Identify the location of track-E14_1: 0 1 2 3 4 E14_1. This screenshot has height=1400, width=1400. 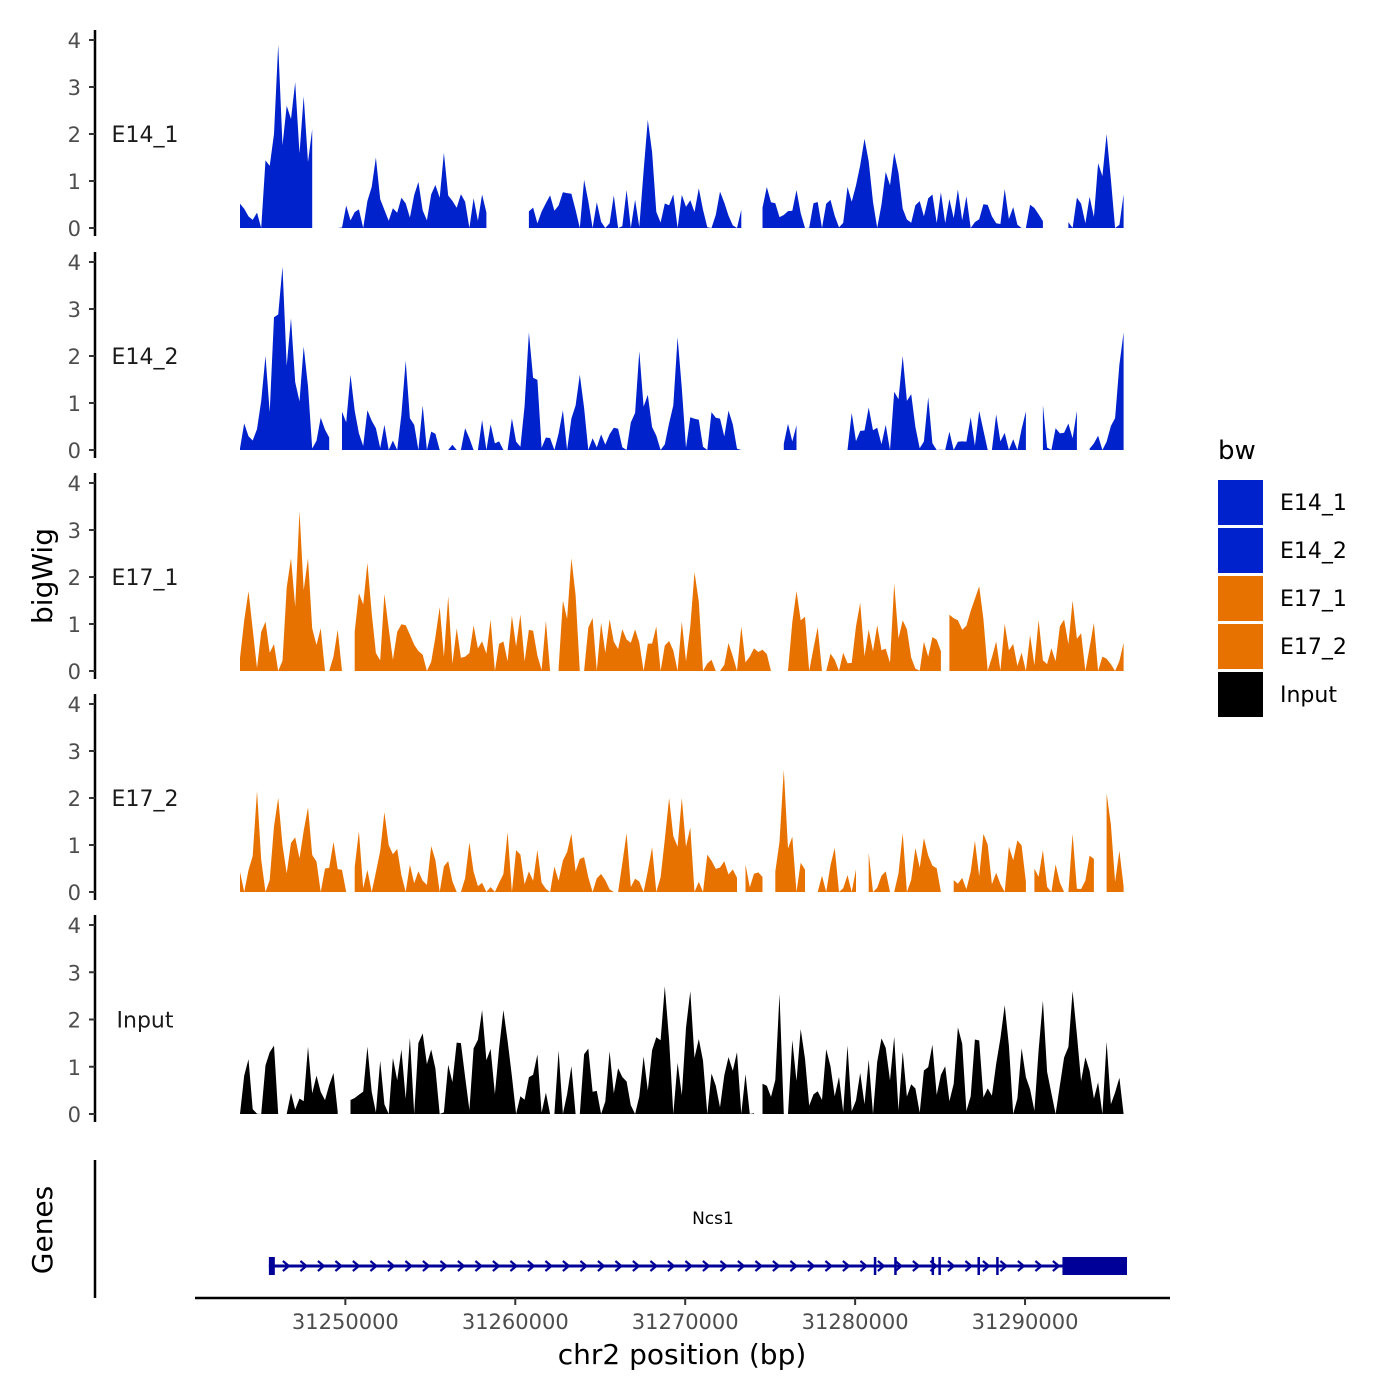
(596, 135).